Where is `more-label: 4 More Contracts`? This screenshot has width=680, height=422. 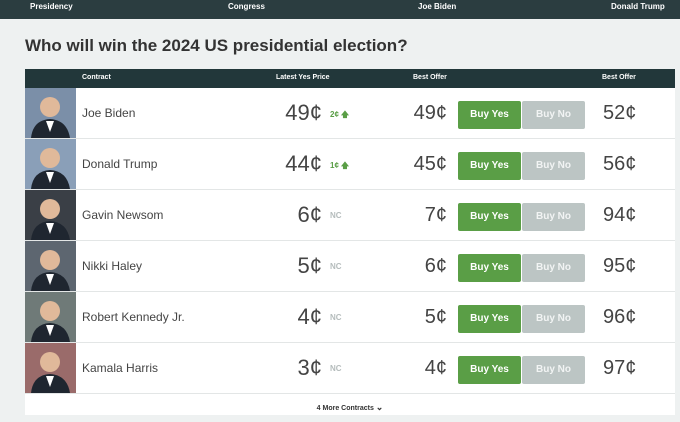
more-label: 4 More Contracts is located at coordinates (345, 408).